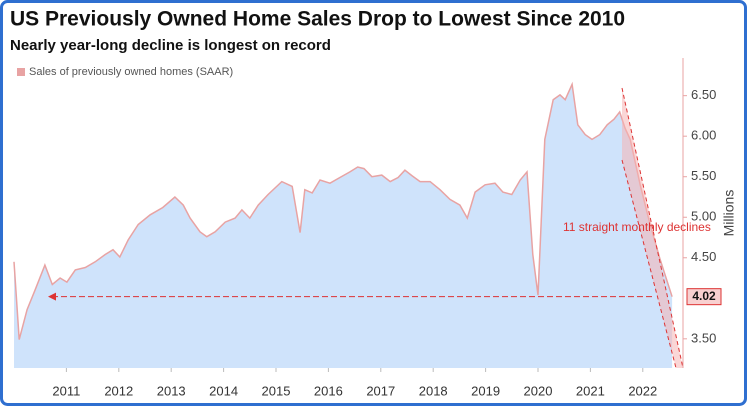 This screenshot has height=406, width=747. I want to click on x-tick-label: 2022, so click(642, 390).